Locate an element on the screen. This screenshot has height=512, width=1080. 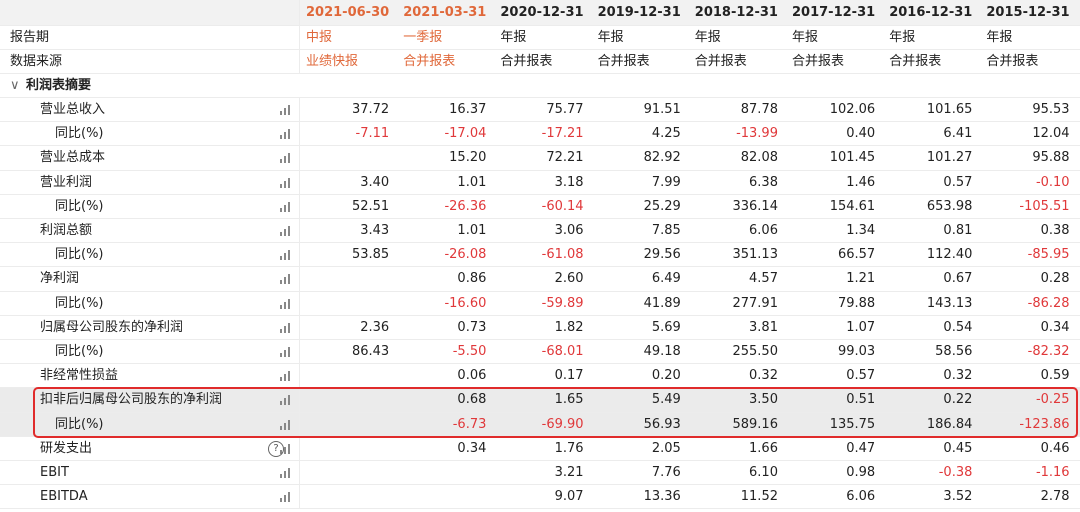
value-cell: 72.21 is located at coordinates (565, 158).